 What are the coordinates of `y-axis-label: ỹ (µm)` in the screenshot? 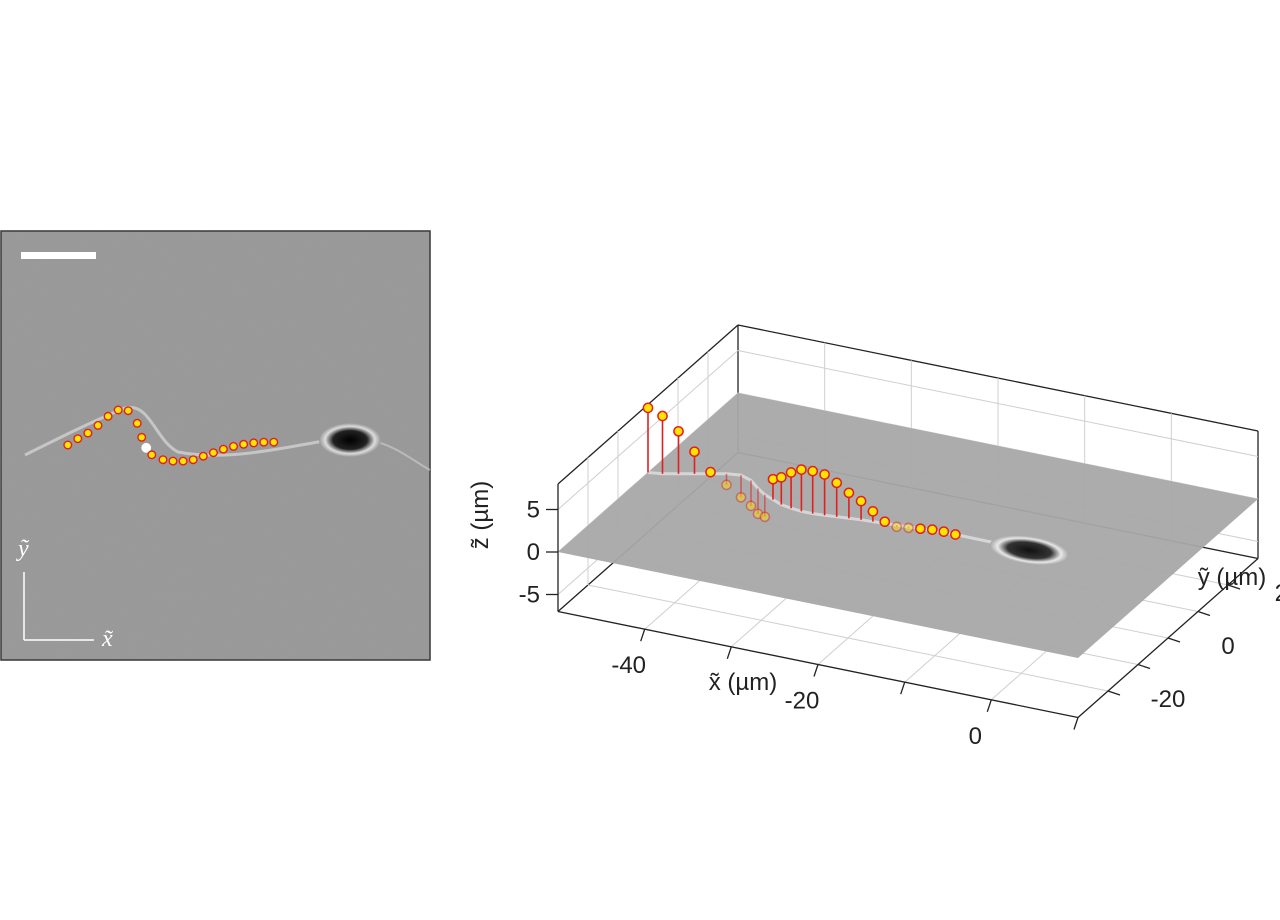 It's located at (1232, 577).